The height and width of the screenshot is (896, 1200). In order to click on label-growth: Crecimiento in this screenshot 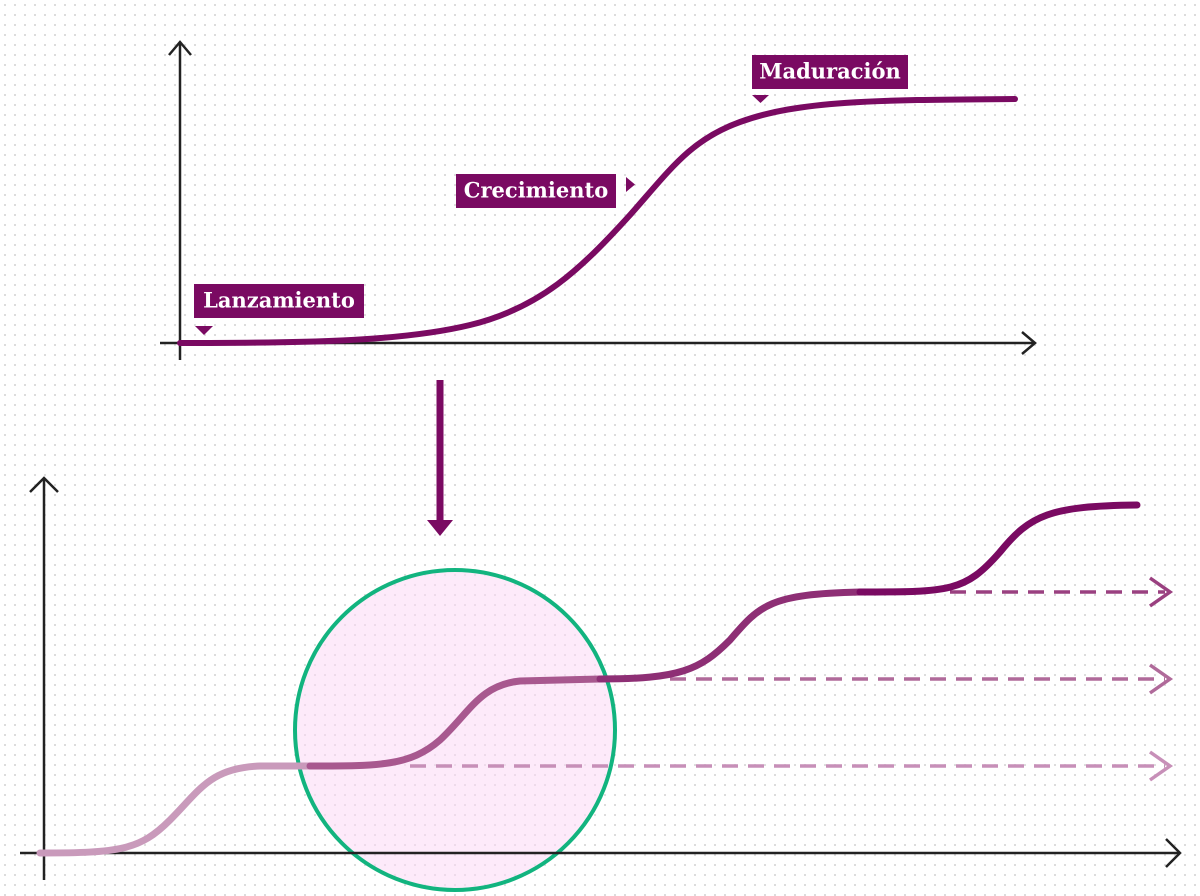, I will do `click(545, 191)`.